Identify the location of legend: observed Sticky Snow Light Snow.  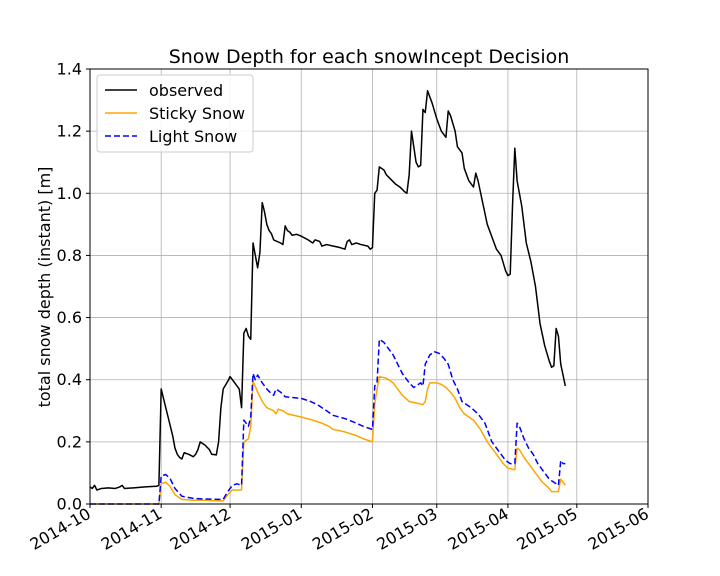
(175, 113).